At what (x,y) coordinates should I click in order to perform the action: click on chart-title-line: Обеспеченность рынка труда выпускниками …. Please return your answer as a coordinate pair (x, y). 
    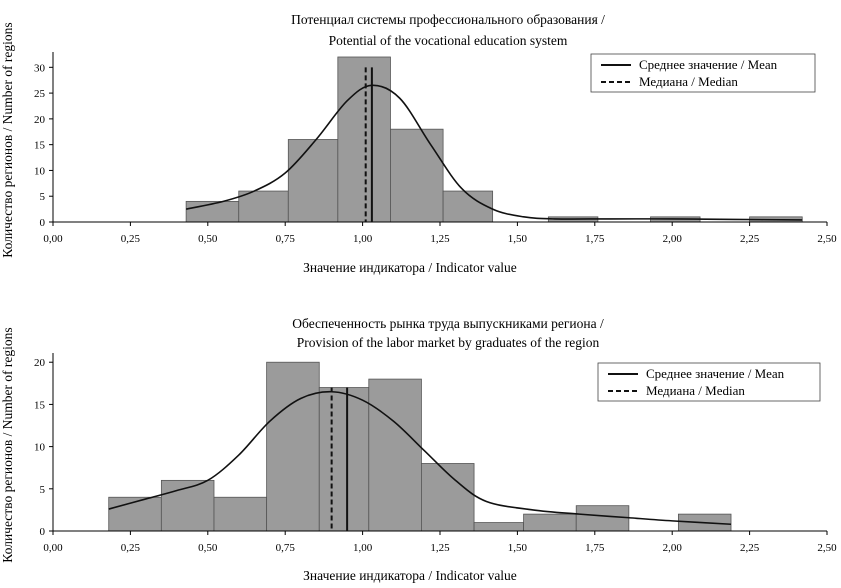
    Looking at the image, I should click on (448, 323).